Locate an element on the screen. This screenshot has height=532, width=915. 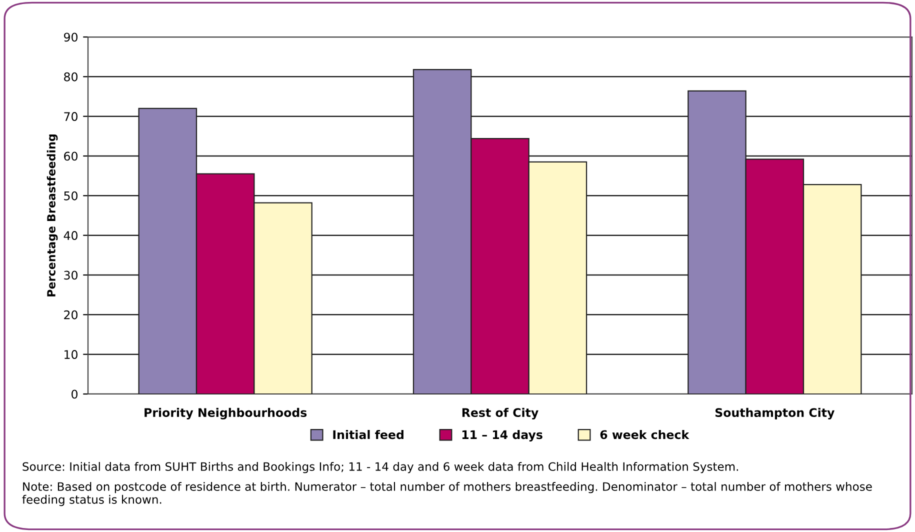
y-tick-label: 90 is located at coordinates (71, 37).